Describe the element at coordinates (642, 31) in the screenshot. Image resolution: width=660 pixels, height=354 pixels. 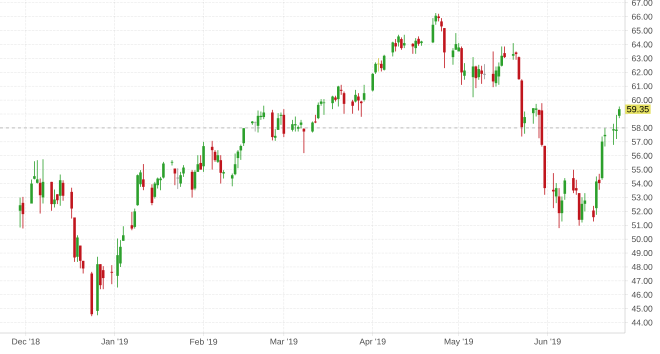
I see `y-tick-label: 65.00` at that location.